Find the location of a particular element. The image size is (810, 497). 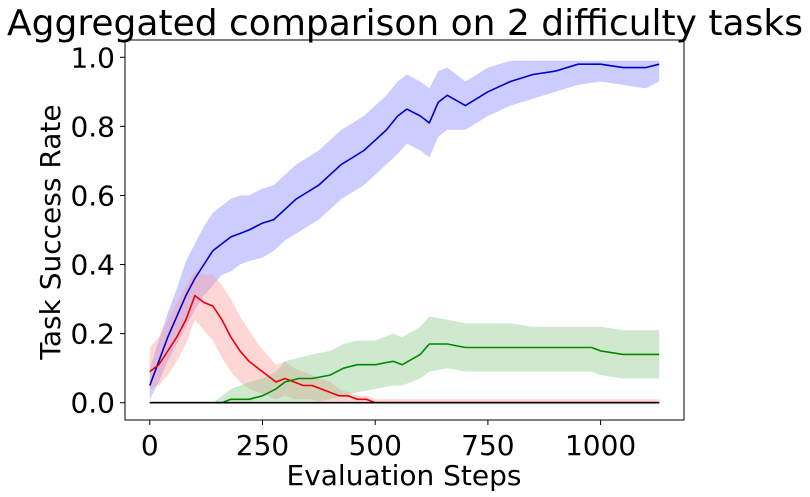

y-axis-label: Task Success Rate is located at coordinates (50, 232).